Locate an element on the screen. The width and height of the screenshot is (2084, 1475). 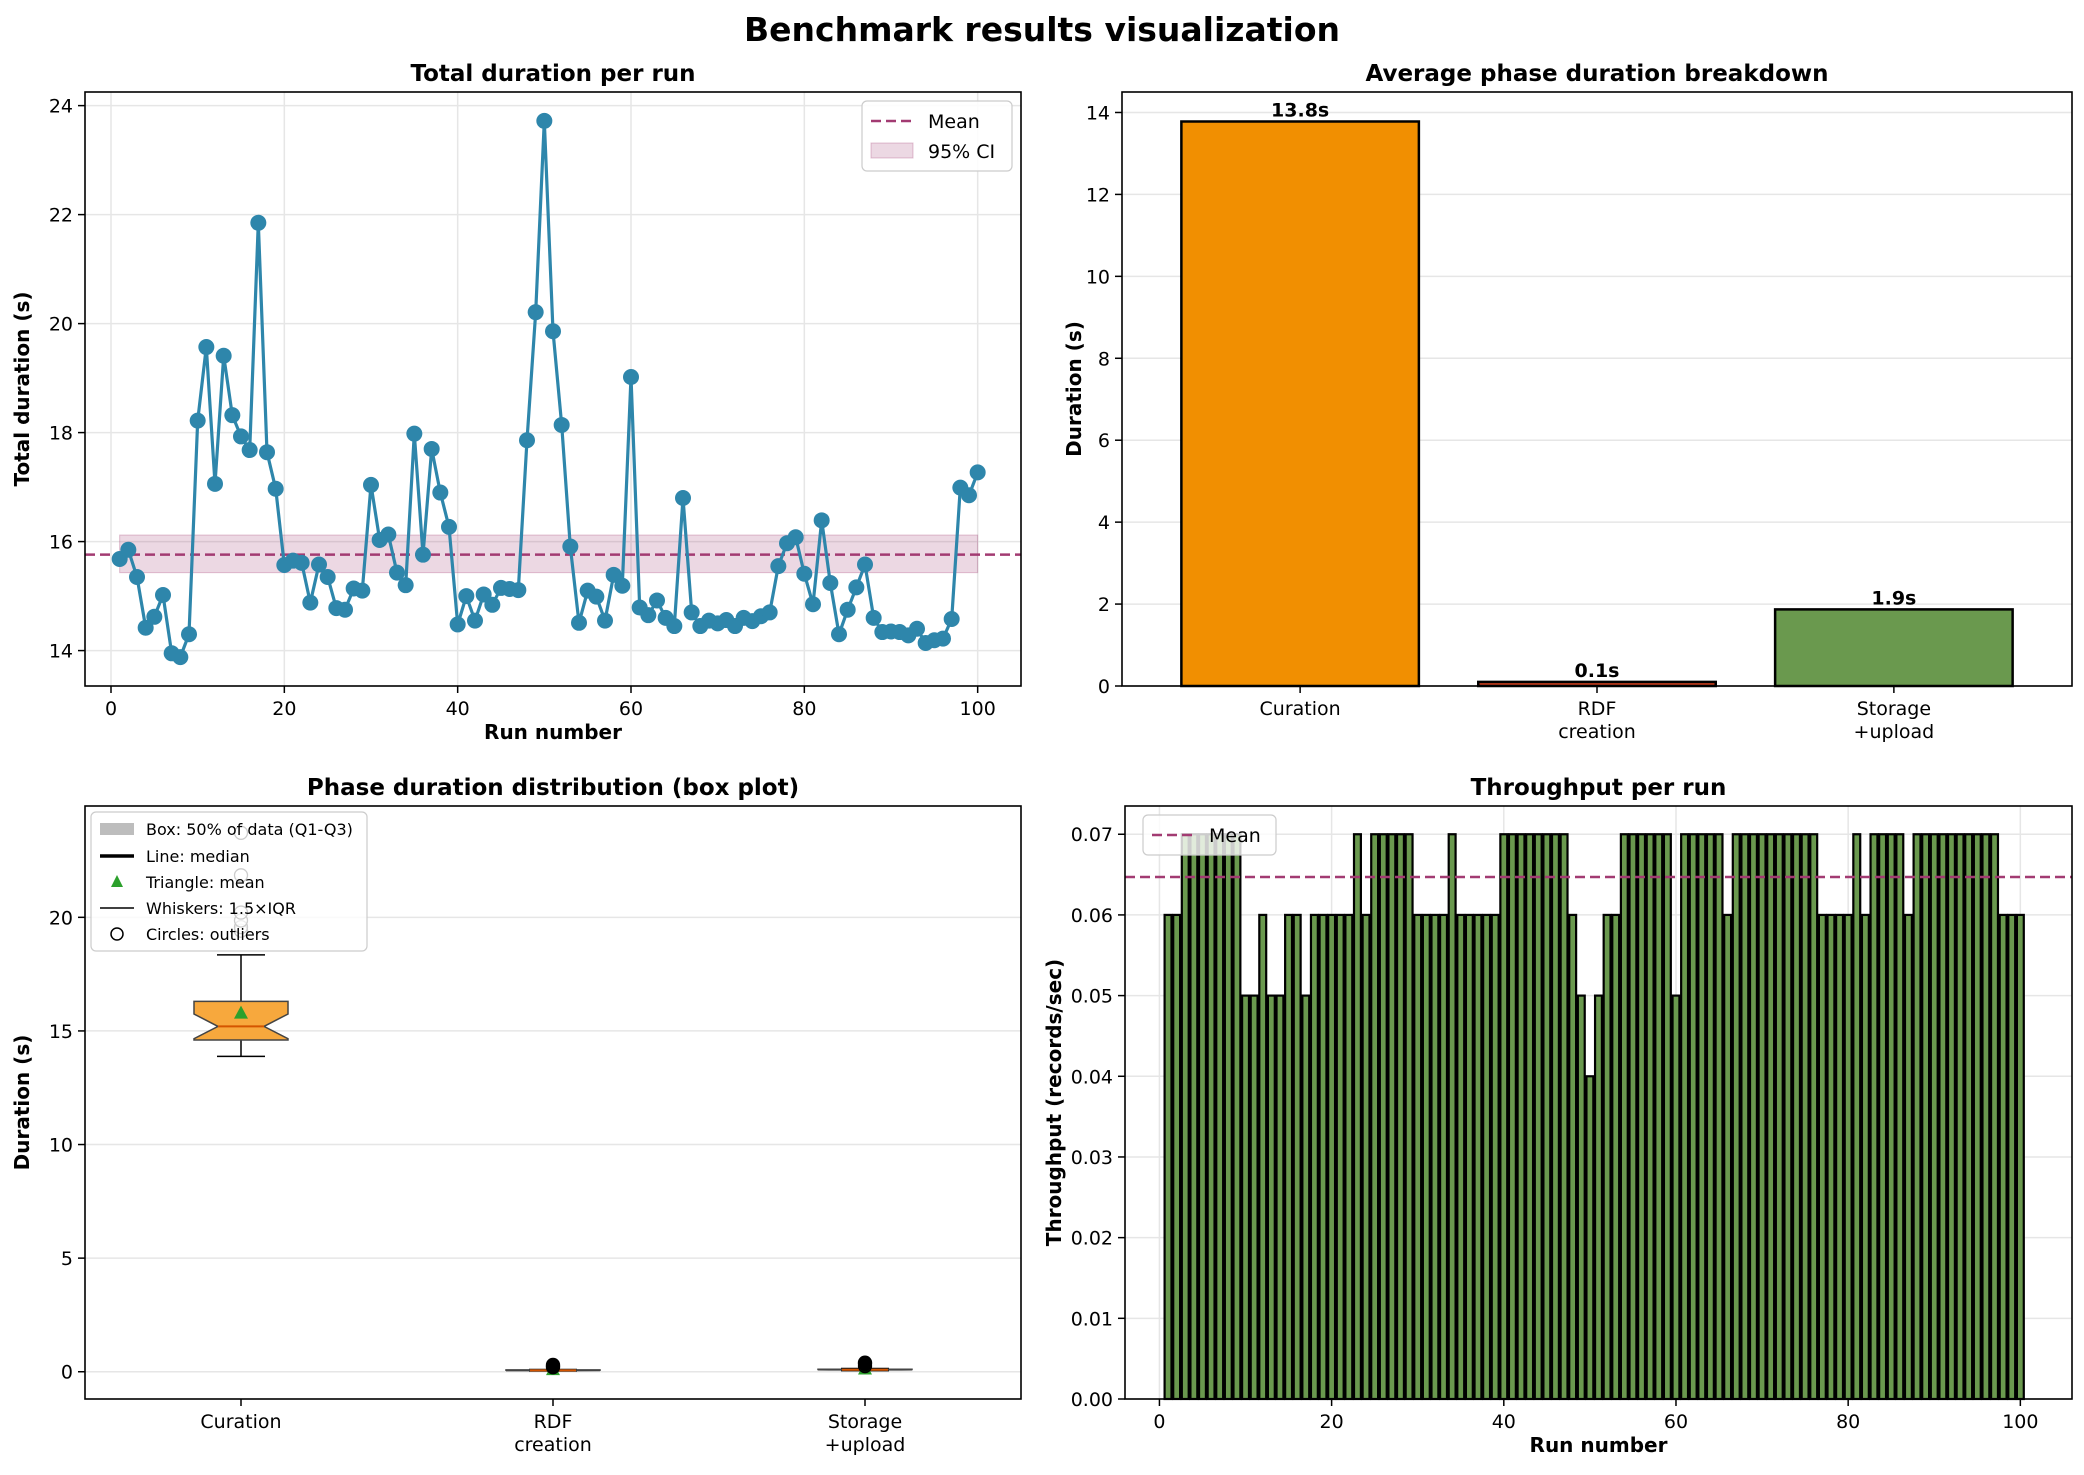
legend-label: 95% CI is located at coordinates (961, 152).